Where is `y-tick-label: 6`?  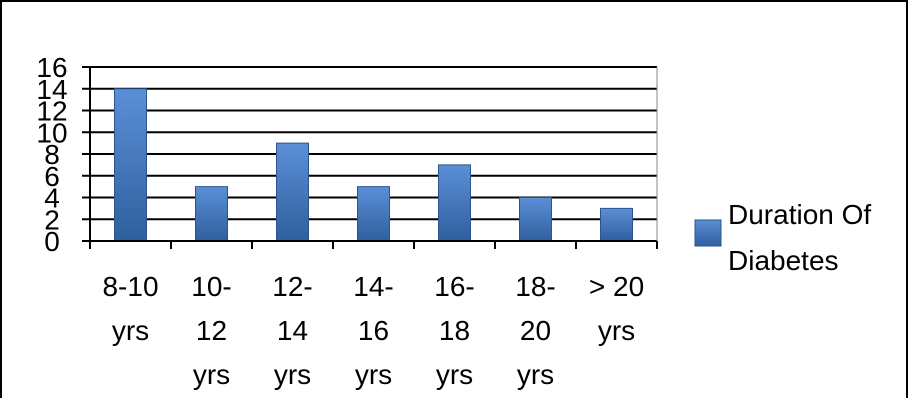
y-tick-label: 6 is located at coordinates (52, 176).